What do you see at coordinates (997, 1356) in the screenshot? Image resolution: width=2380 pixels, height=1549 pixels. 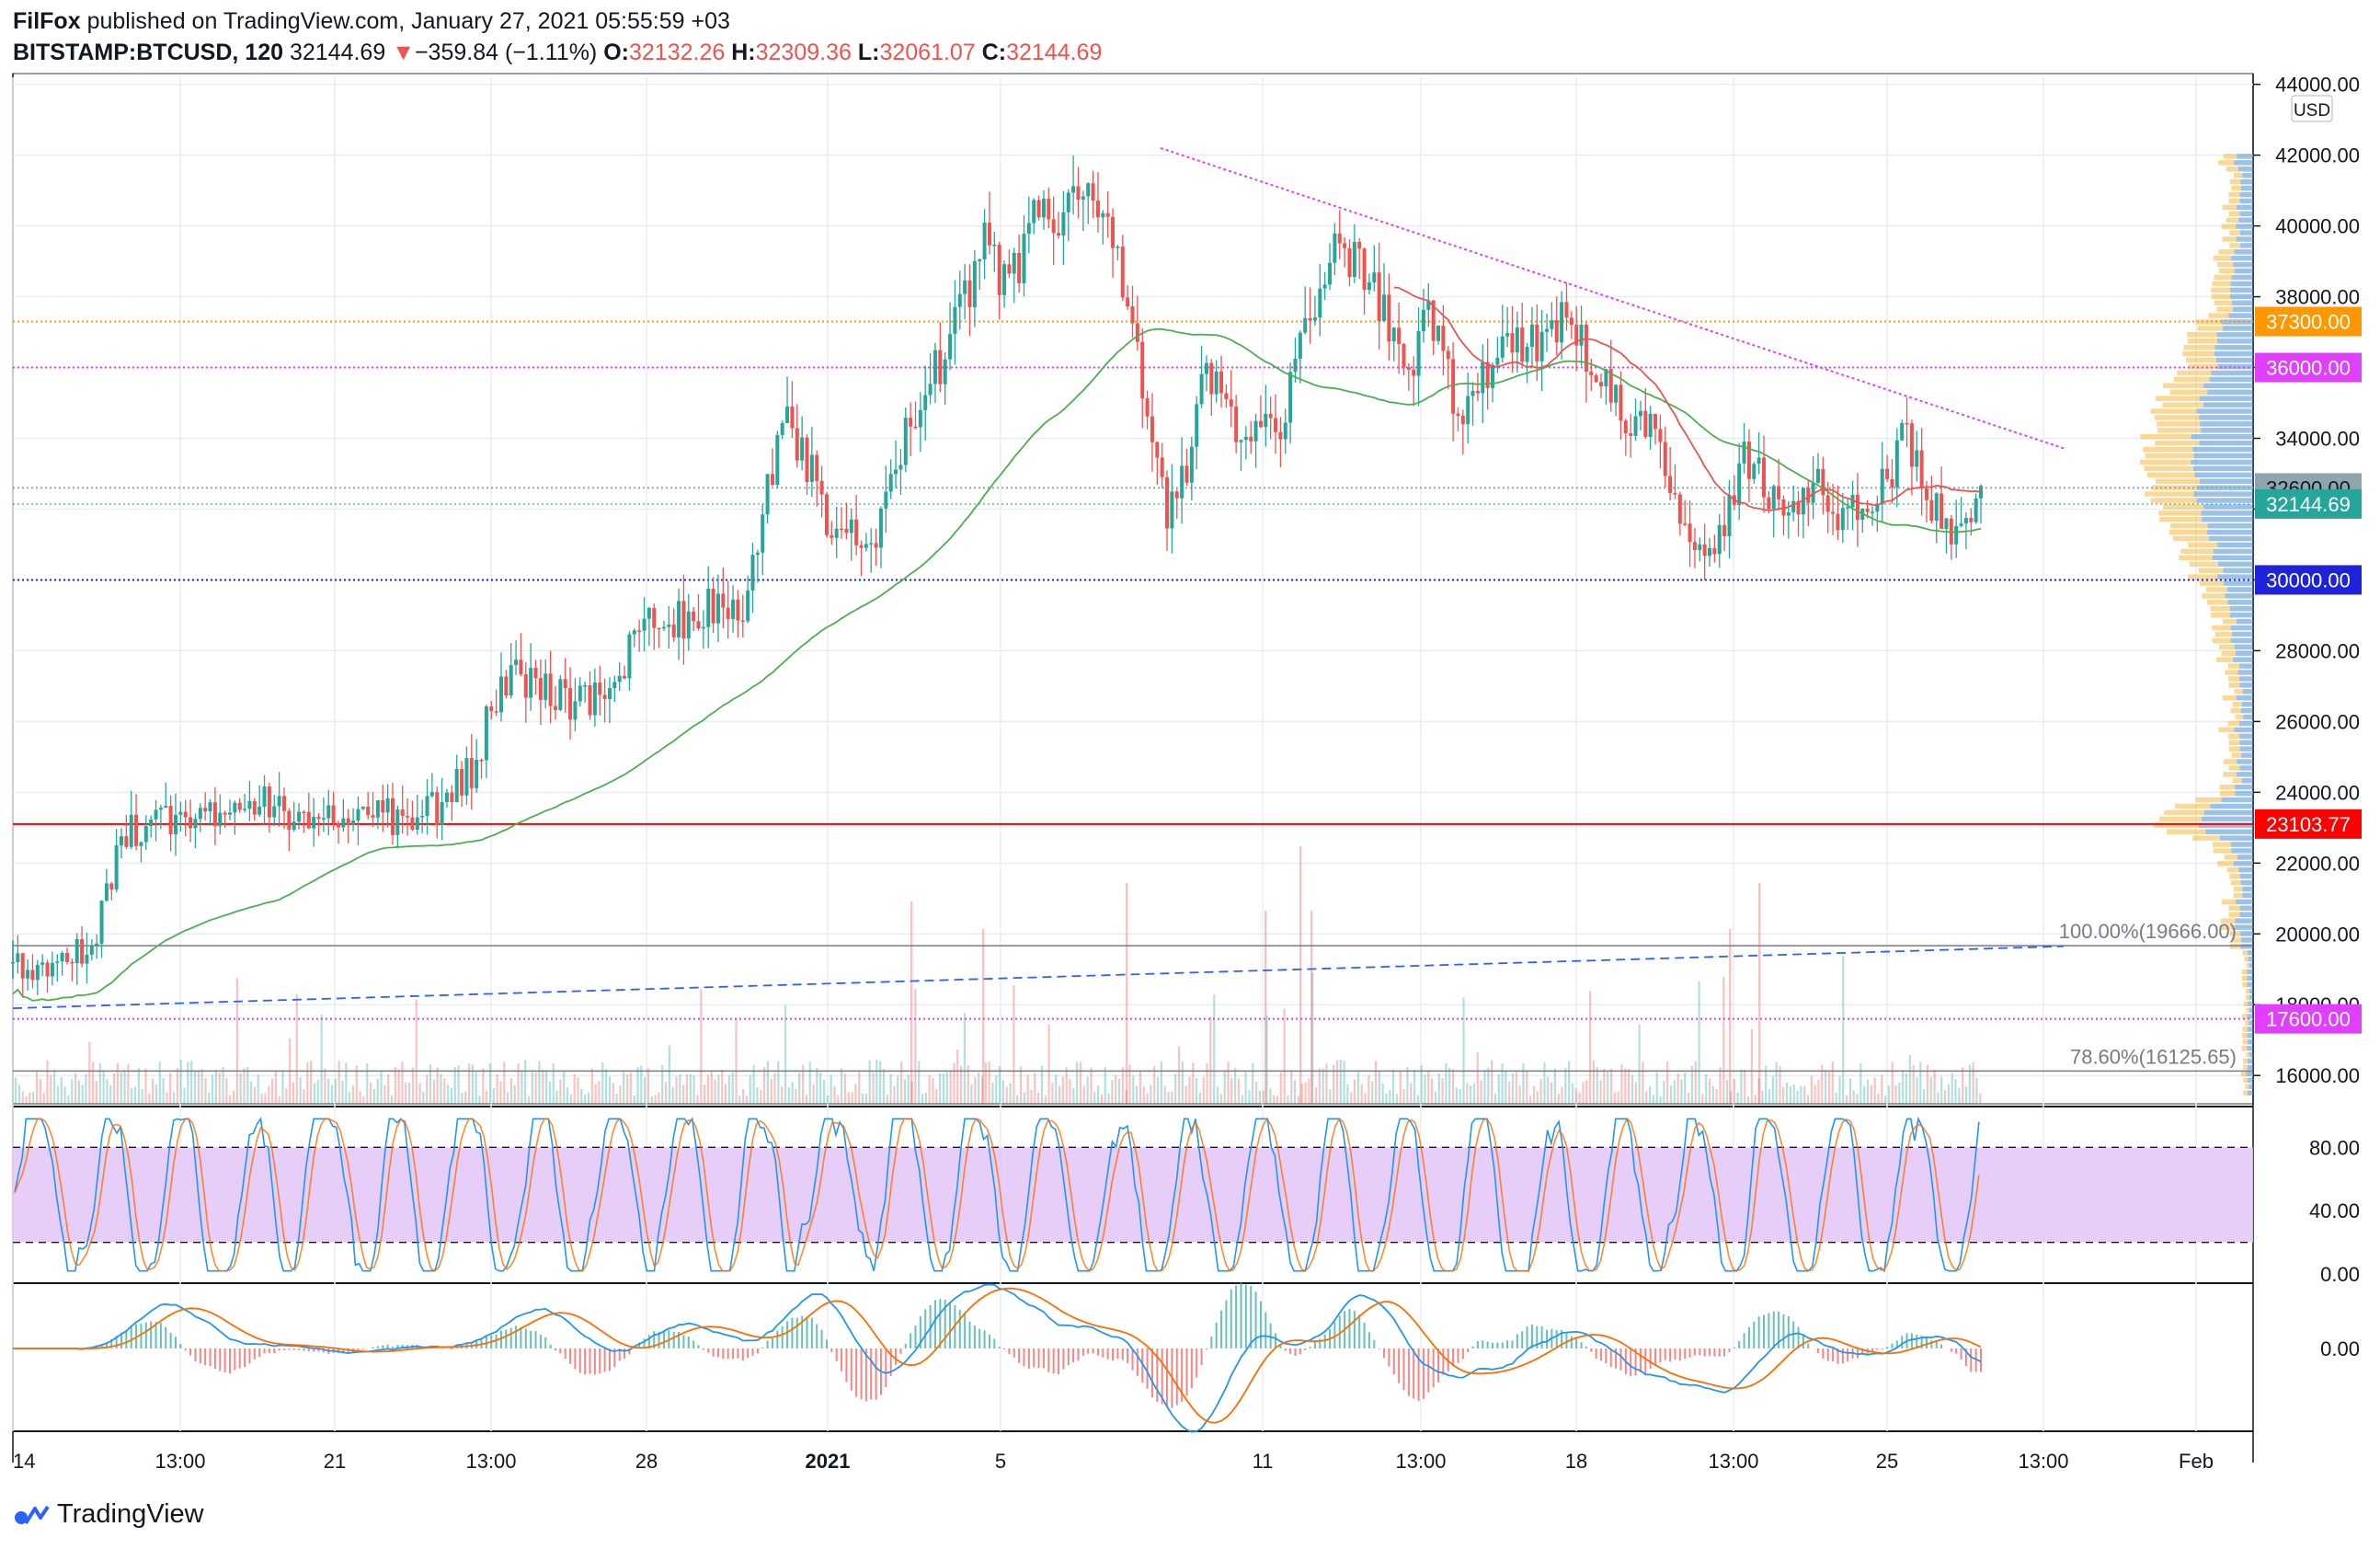 I see `macd-signal-line` at bounding box center [997, 1356].